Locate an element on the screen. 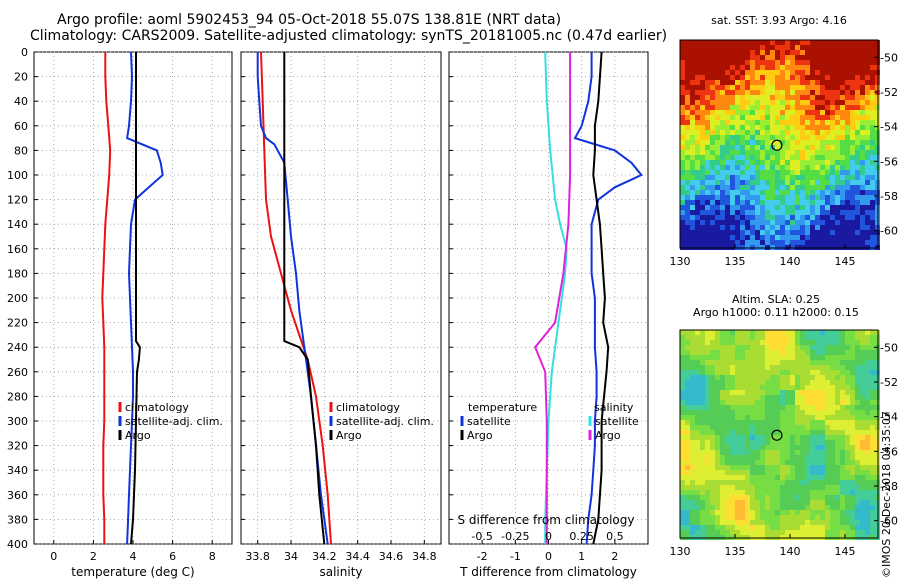 Image resolution: width=900 pixels, height=580 pixels. legend-label: Argo is located at coordinates (349, 435).